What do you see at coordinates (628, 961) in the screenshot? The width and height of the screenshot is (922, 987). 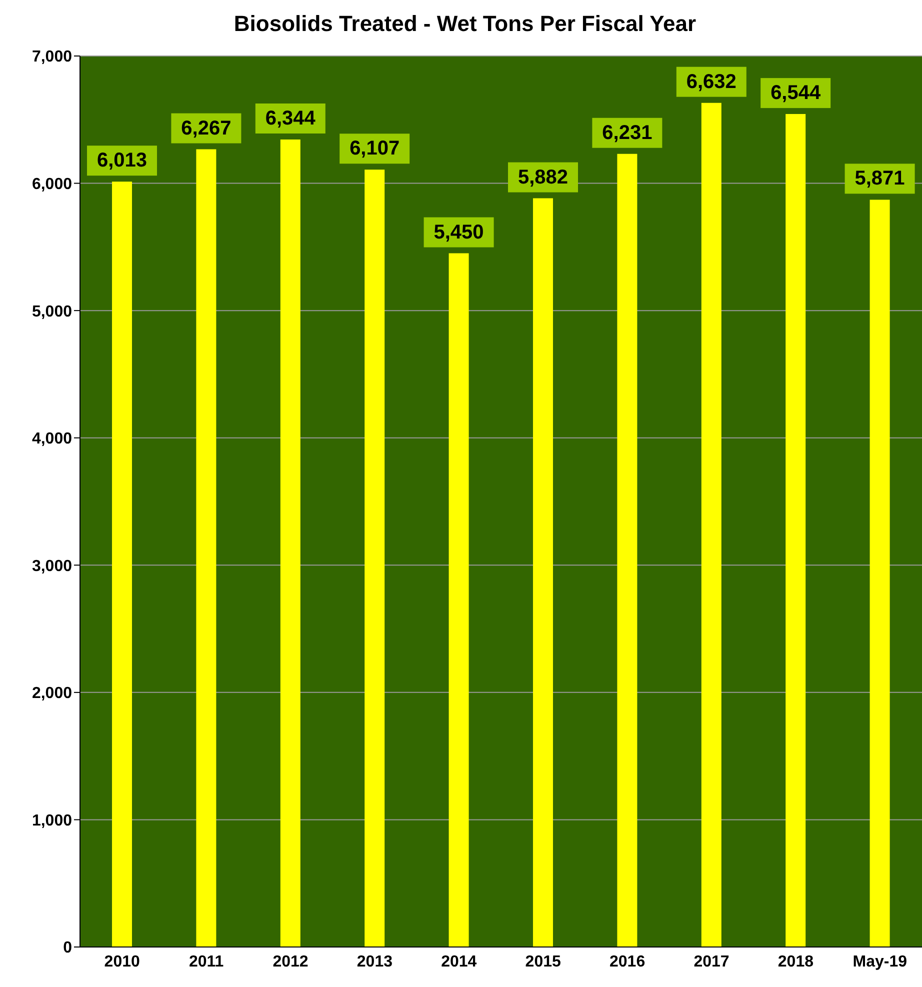 I see `x-tick-label: 2016` at bounding box center [628, 961].